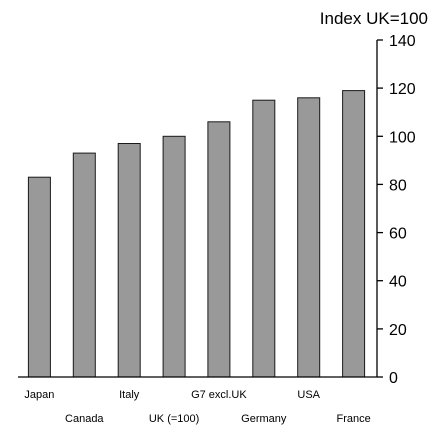 The width and height of the screenshot is (439, 426). What do you see at coordinates (398, 282) in the screenshot?
I see `y-tick-label: 40` at bounding box center [398, 282].